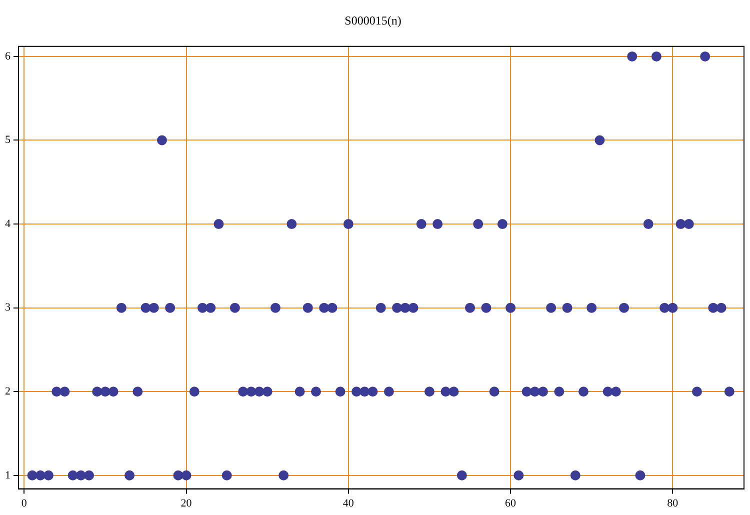  I want to click on y-tick-label: 3, so click(8, 308).